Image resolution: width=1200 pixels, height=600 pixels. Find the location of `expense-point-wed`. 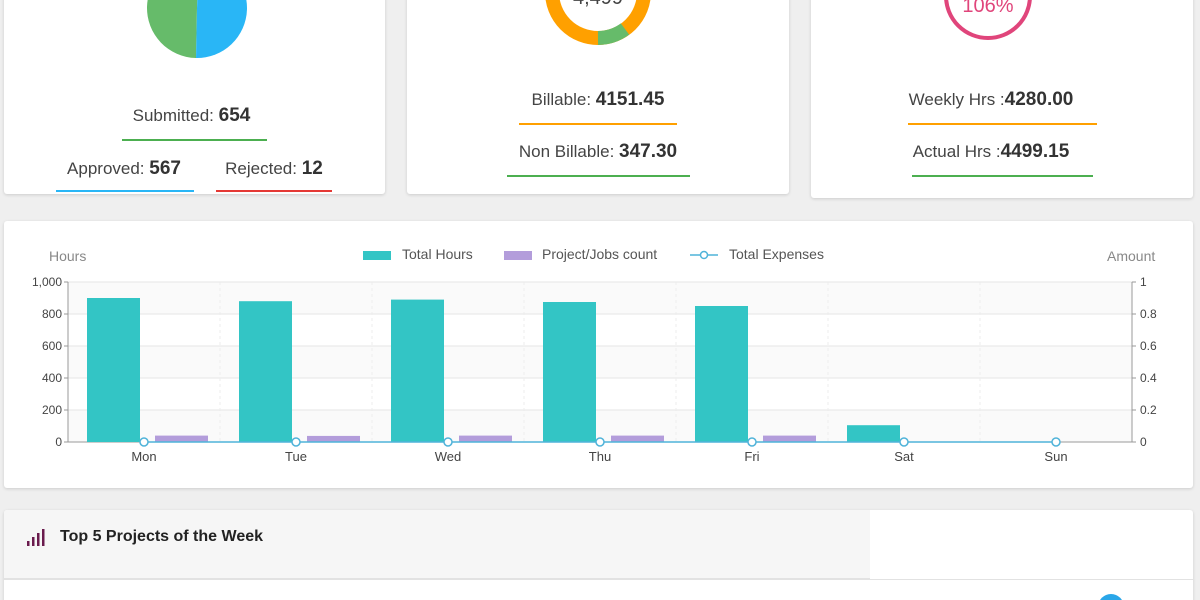

expense-point-wed is located at coordinates (448, 442).